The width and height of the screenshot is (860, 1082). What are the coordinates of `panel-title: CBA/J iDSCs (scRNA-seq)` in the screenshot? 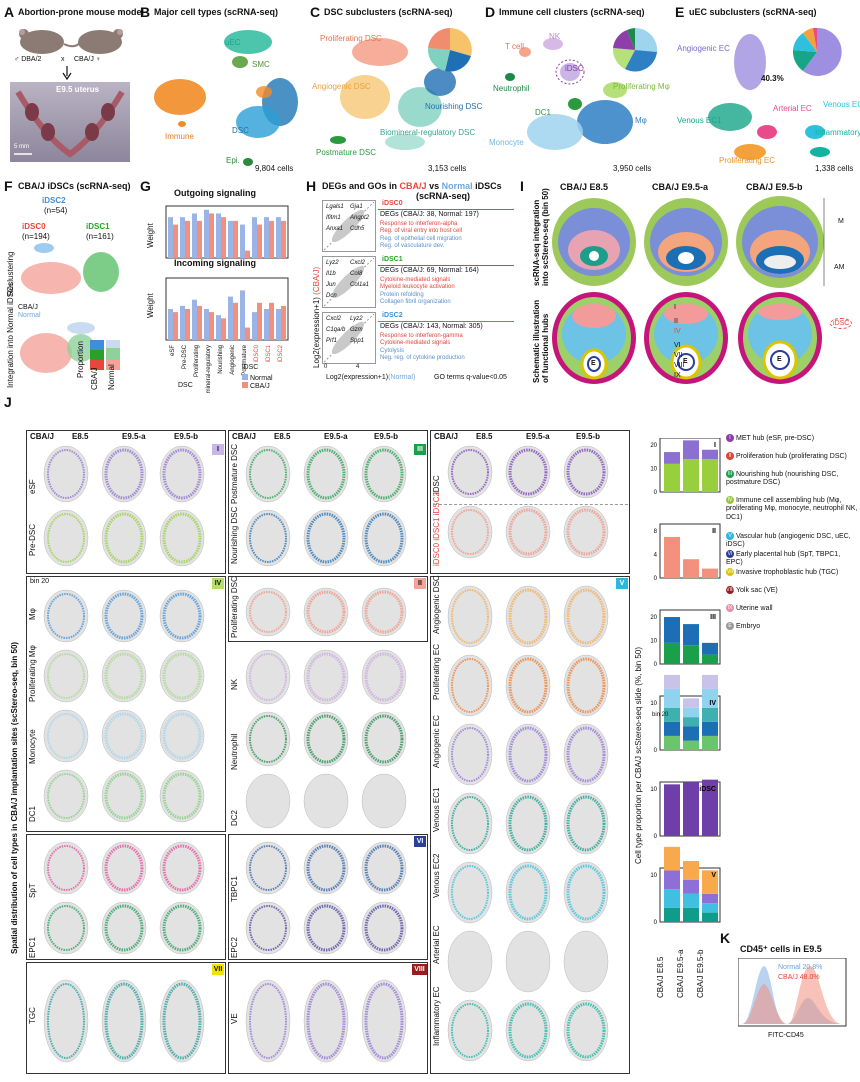 It's located at (74, 186).